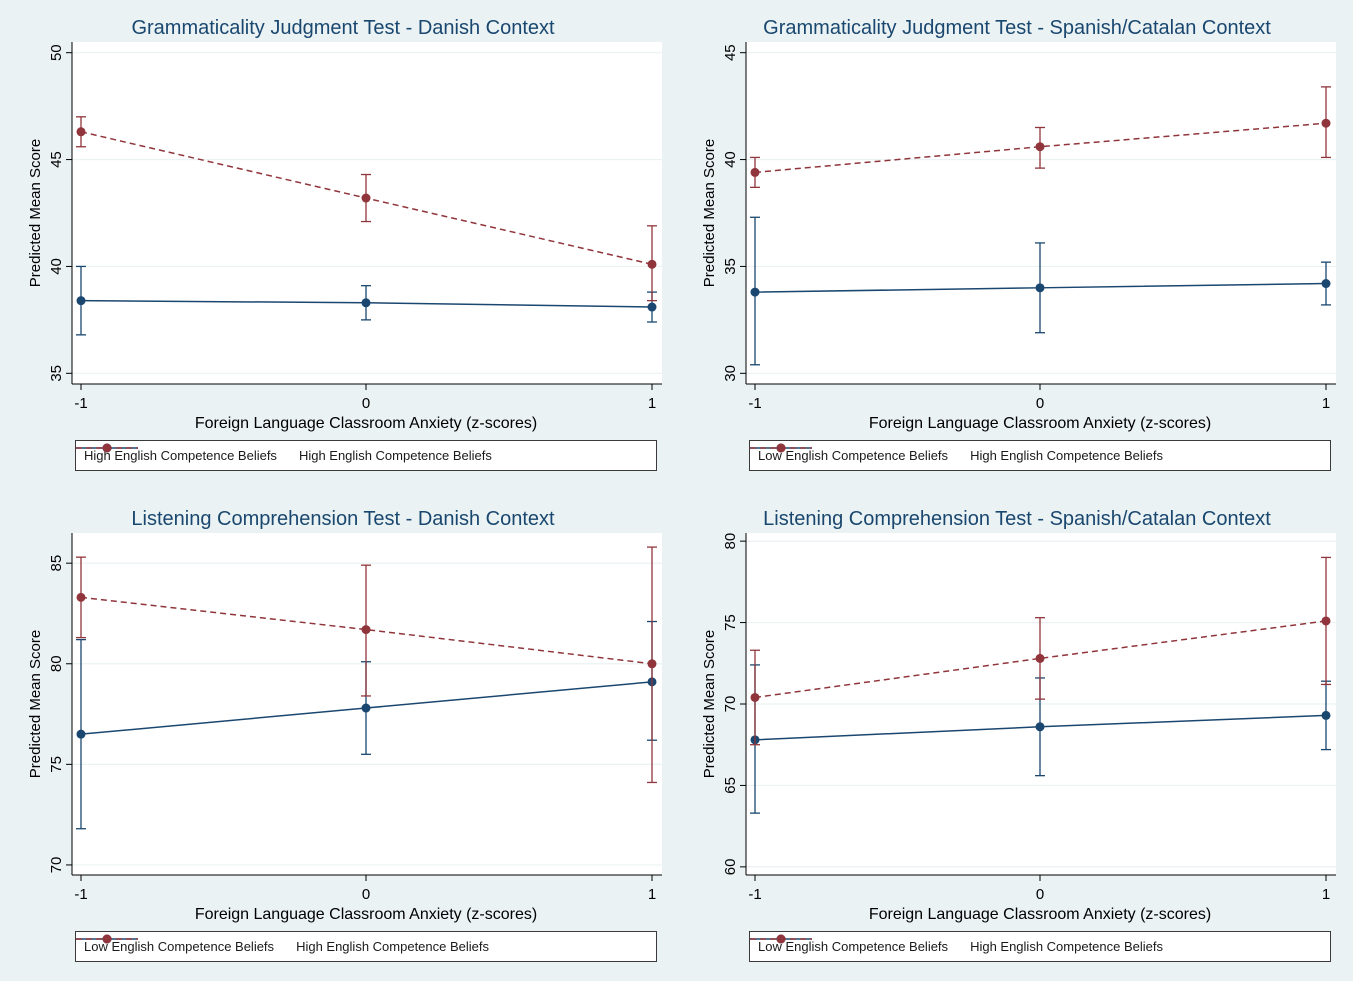  I want to click on y-tick-label: 85, so click(56, 563).